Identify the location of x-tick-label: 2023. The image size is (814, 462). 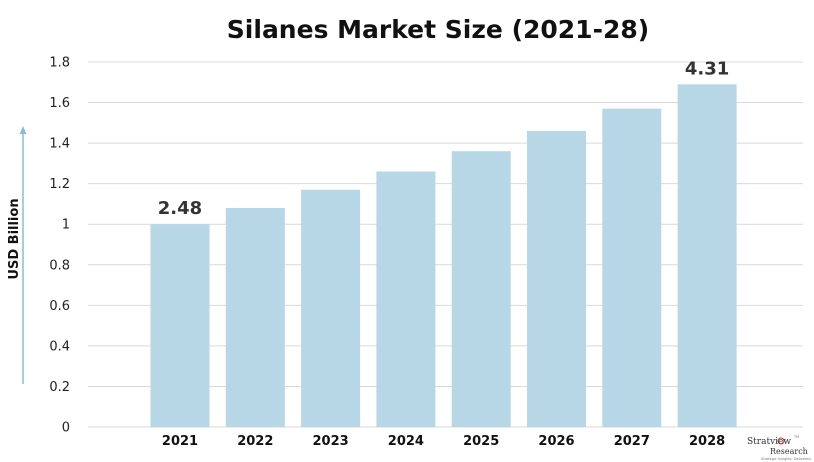
(331, 441).